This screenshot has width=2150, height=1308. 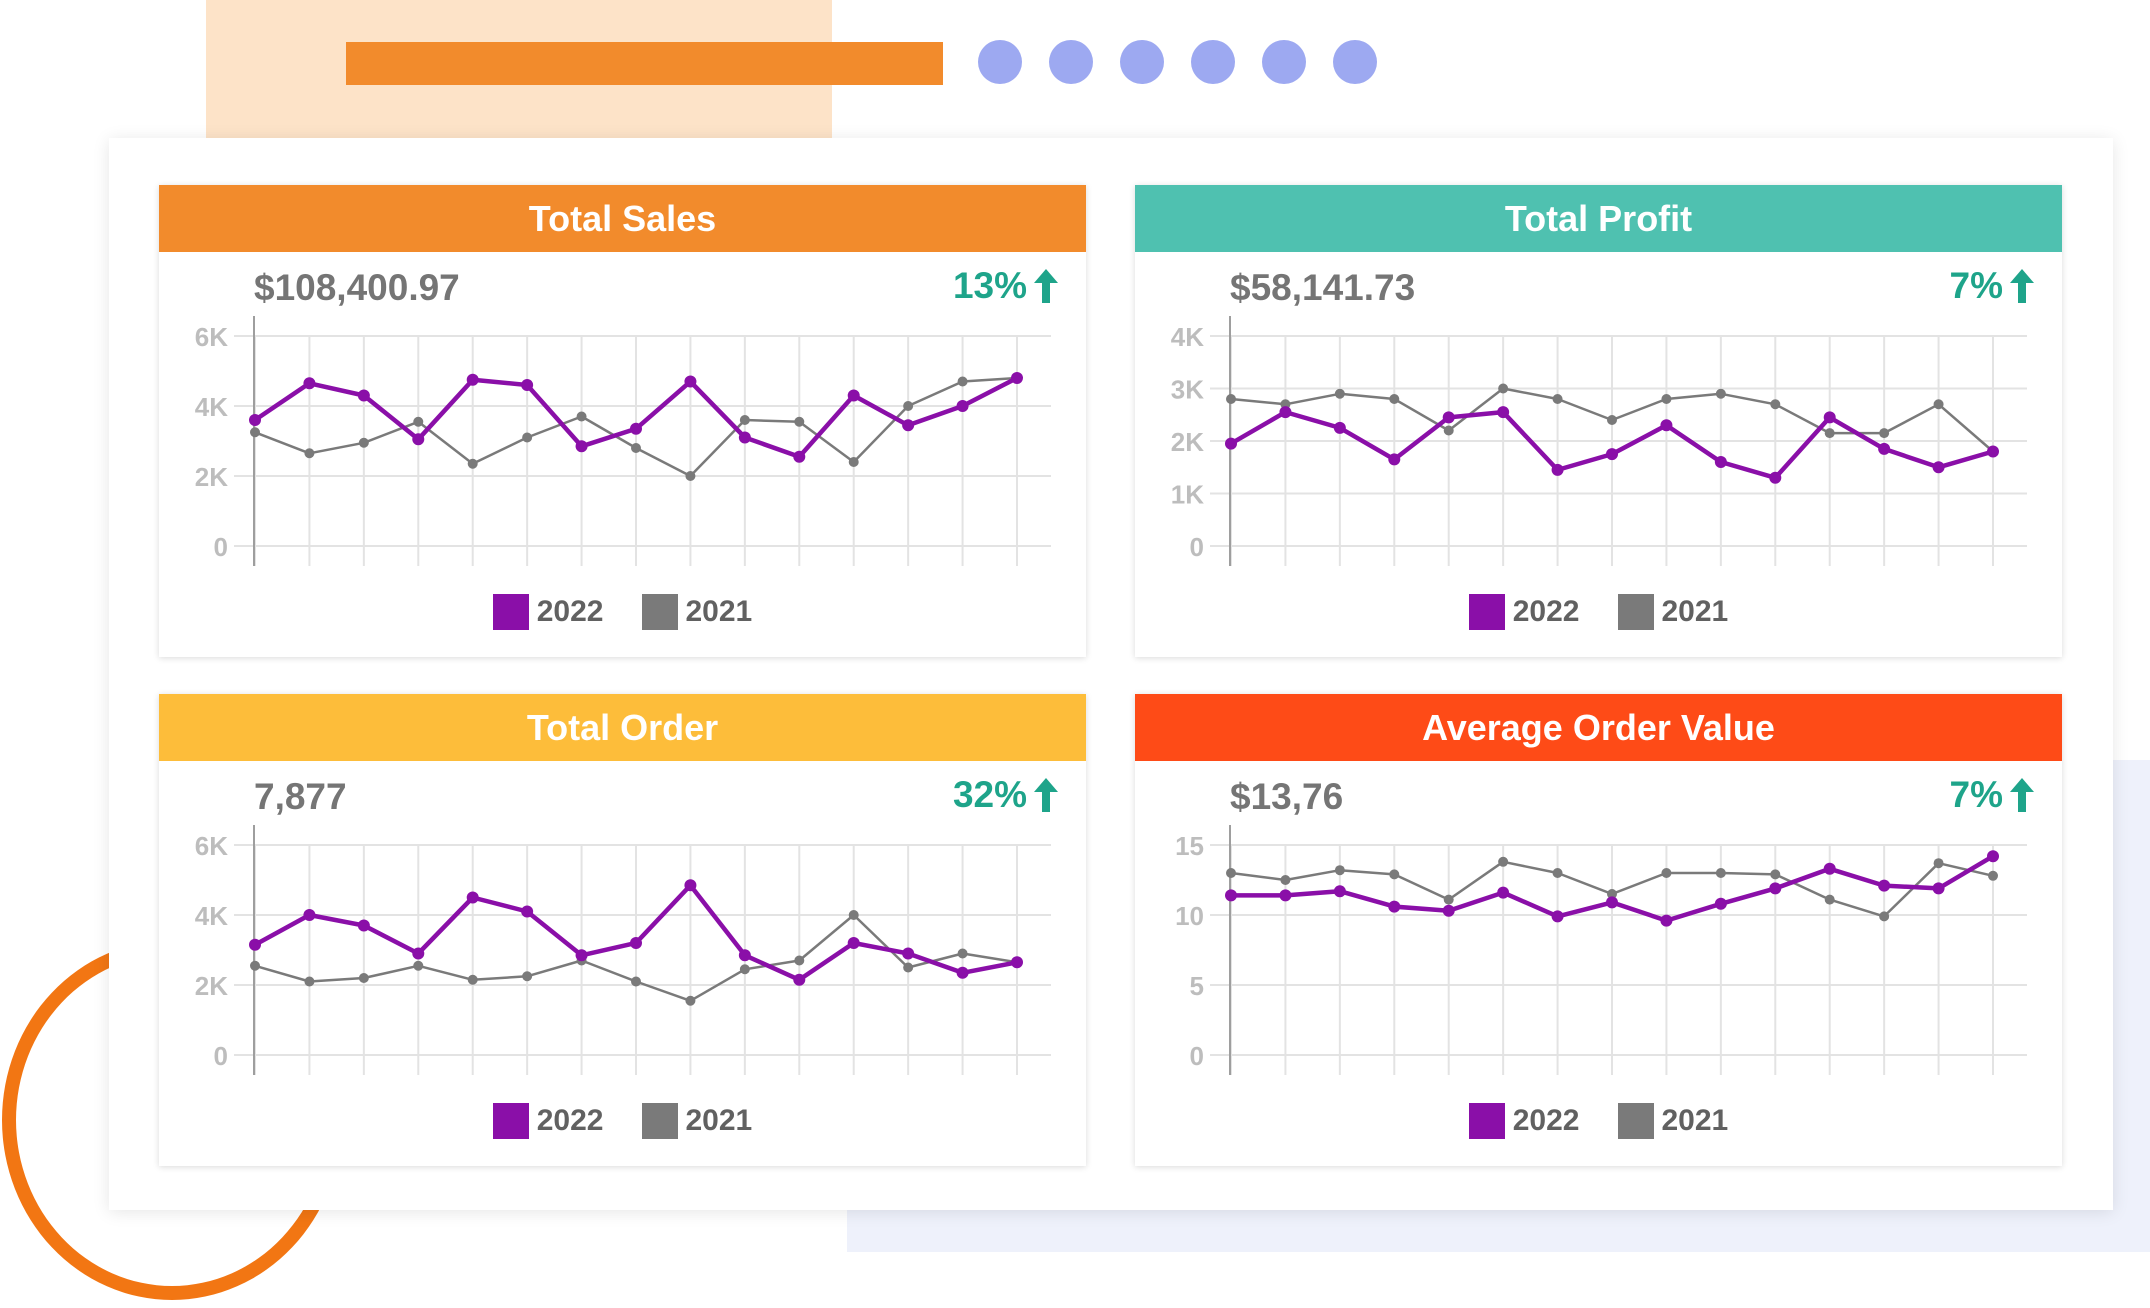 What do you see at coordinates (623, 441) in the screenshot?
I see `line-chart: 0 2K 4K 6K` at bounding box center [623, 441].